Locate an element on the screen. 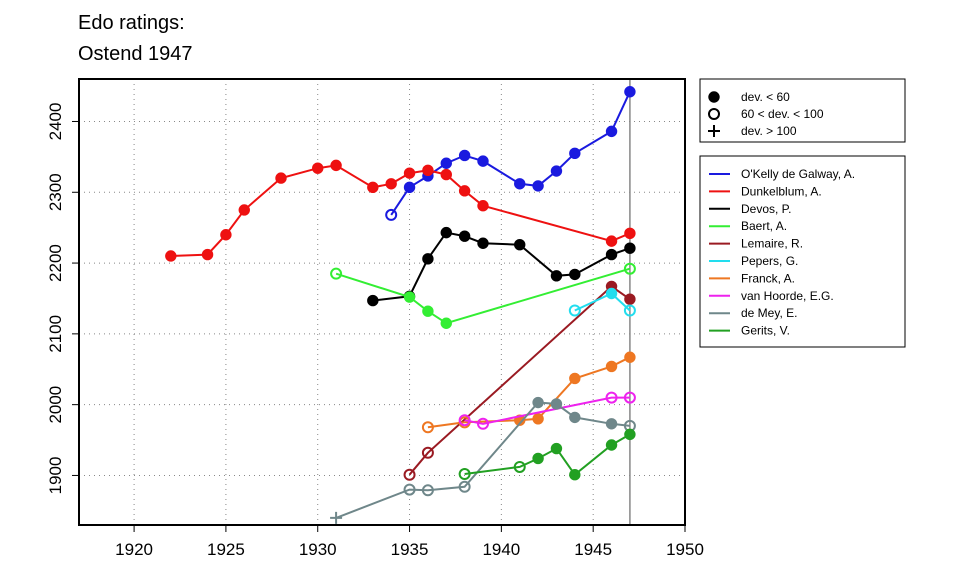 This screenshot has width=960, height=581. x-tick-label: 1925 is located at coordinates (226, 549).